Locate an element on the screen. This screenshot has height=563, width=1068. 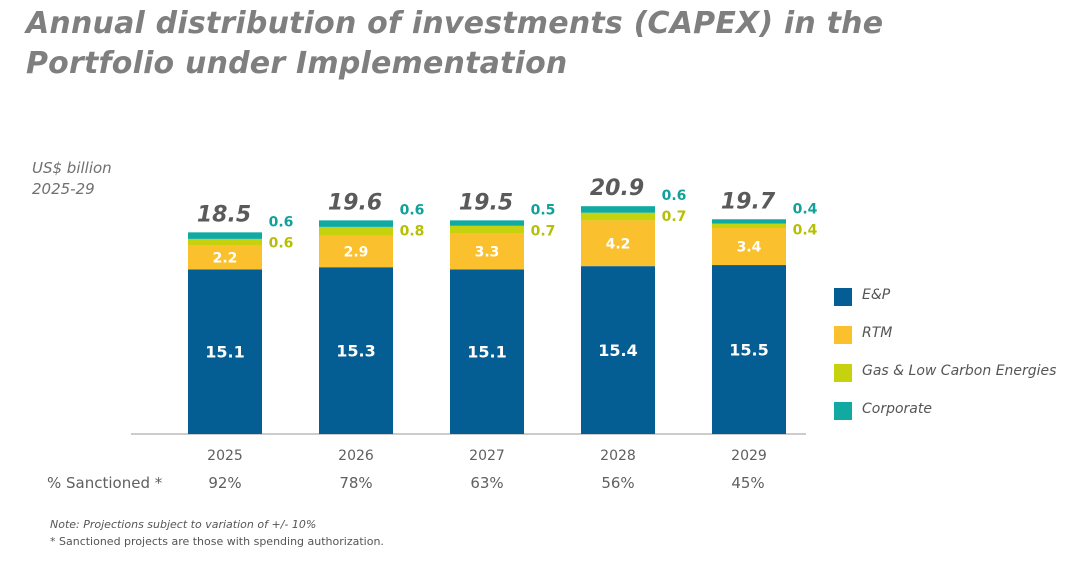
data-label-ep-2028: 15.4 is located at coordinates (617, 350).